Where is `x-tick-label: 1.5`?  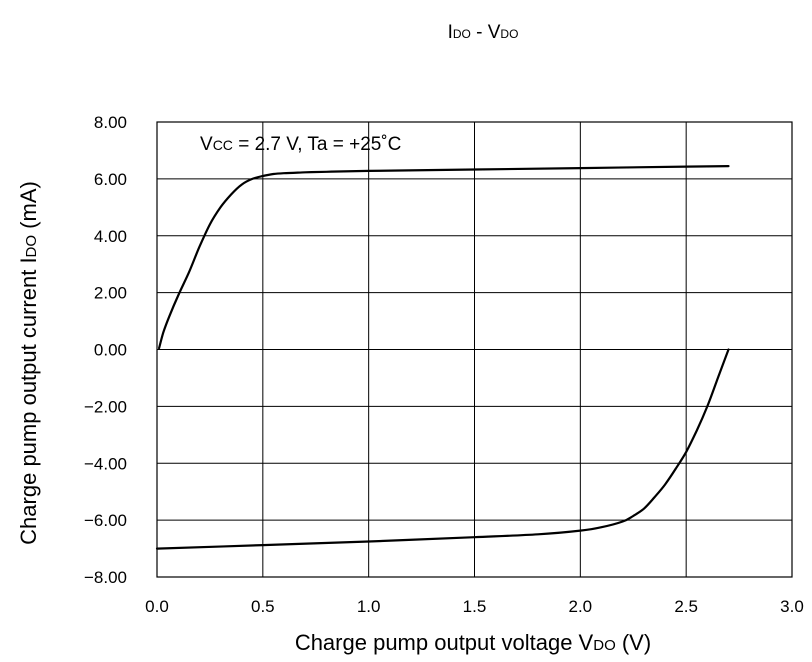
x-tick-label: 1.5 is located at coordinates (475, 606).